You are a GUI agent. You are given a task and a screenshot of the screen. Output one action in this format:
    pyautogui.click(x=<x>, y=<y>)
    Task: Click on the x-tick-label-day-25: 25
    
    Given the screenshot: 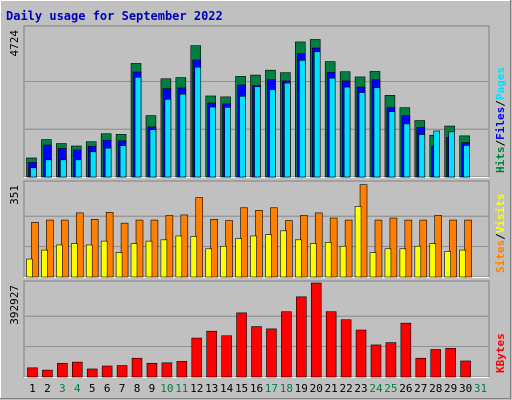 What is the action you would take?
    pyautogui.click(x=390, y=388)
    